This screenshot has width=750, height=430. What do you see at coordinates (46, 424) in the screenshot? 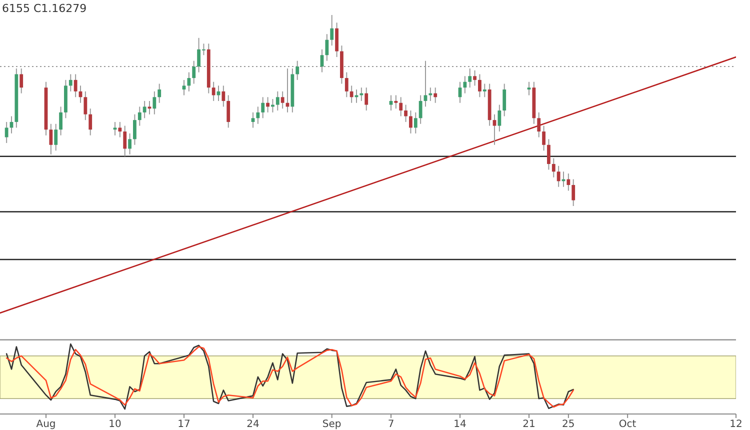
I see `x-tick-label: Aug` at bounding box center [46, 424].